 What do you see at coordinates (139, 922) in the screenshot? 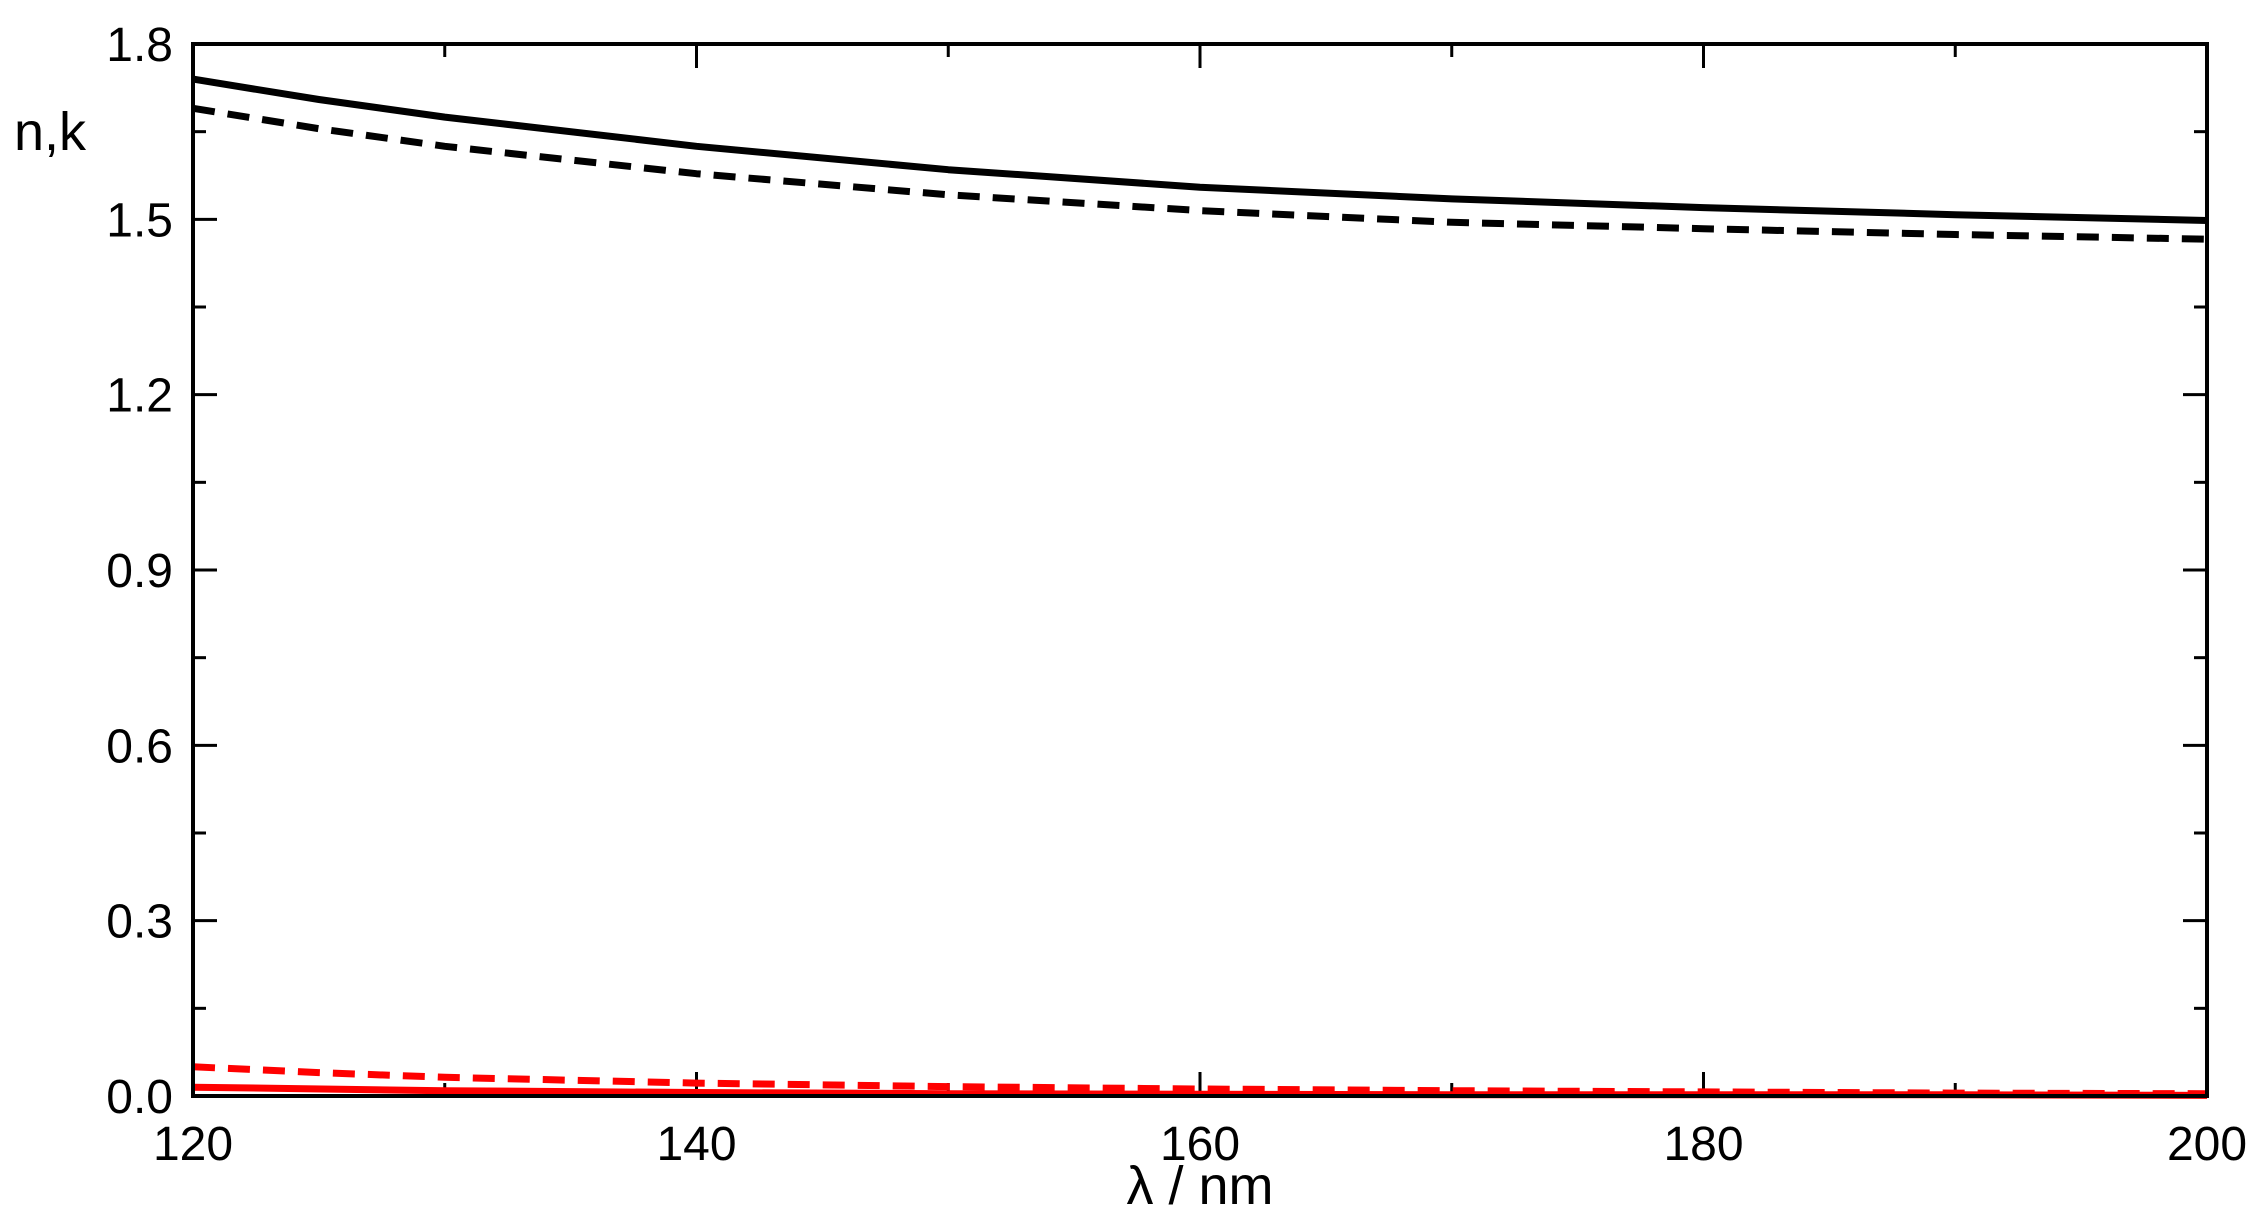
I see `y-tick-label: 0.3` at bounding box center [139, 922].